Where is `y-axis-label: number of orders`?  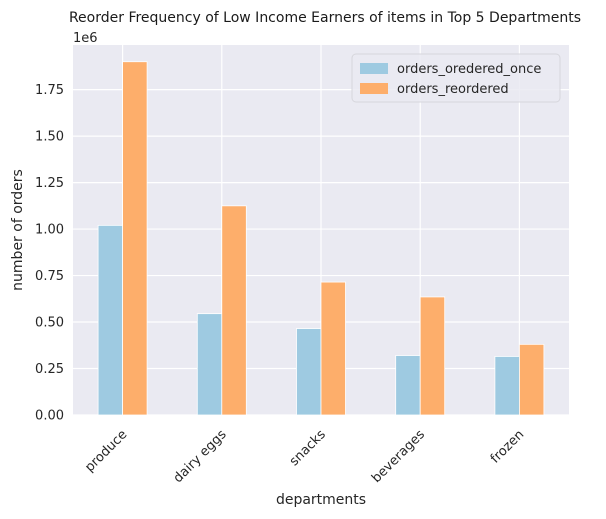
y-axis-label: number of orders is located at coordinates (18, 230).